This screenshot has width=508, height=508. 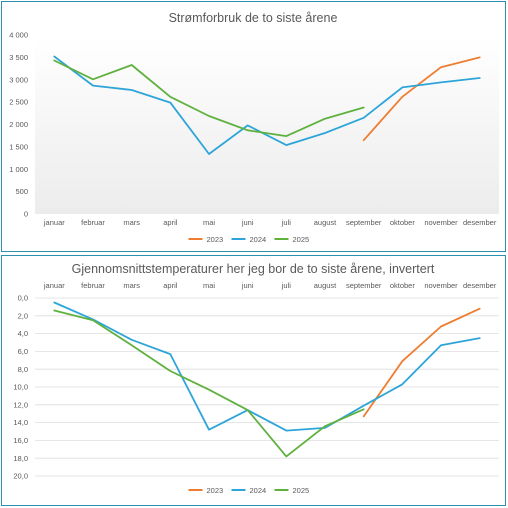 What do you see at coordinates (247, 285) in the screenshot?
I see `chart-2-x-tick-label: juni` at bounding box center [247, 285].